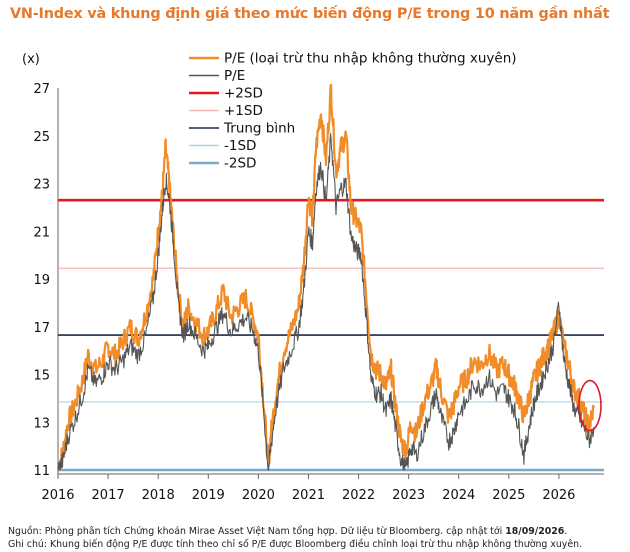 This screenshot has height=552, width=630. Describe the element at coordinates (240, 164) in the screenshot. I see `legend-label: -2SD` at that location.